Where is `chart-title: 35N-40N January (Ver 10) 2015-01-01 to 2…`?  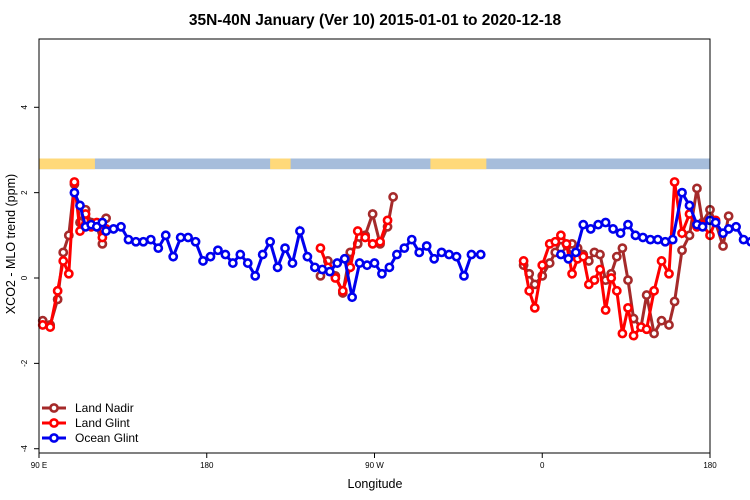 chart-title: 35N-40N January (Ver 10) 2015-01-01 to 2… is located at coordinates (375, 20).